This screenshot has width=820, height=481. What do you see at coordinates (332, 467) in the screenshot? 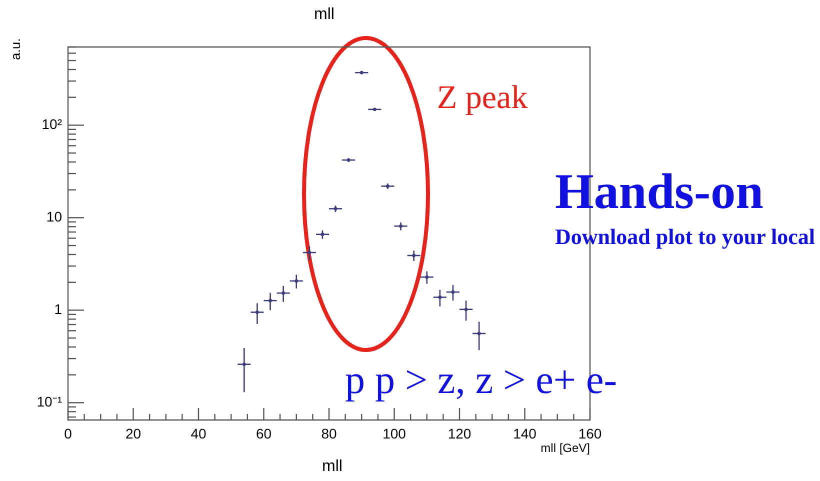
I see `text: mll` at bounding box center [332, 467].